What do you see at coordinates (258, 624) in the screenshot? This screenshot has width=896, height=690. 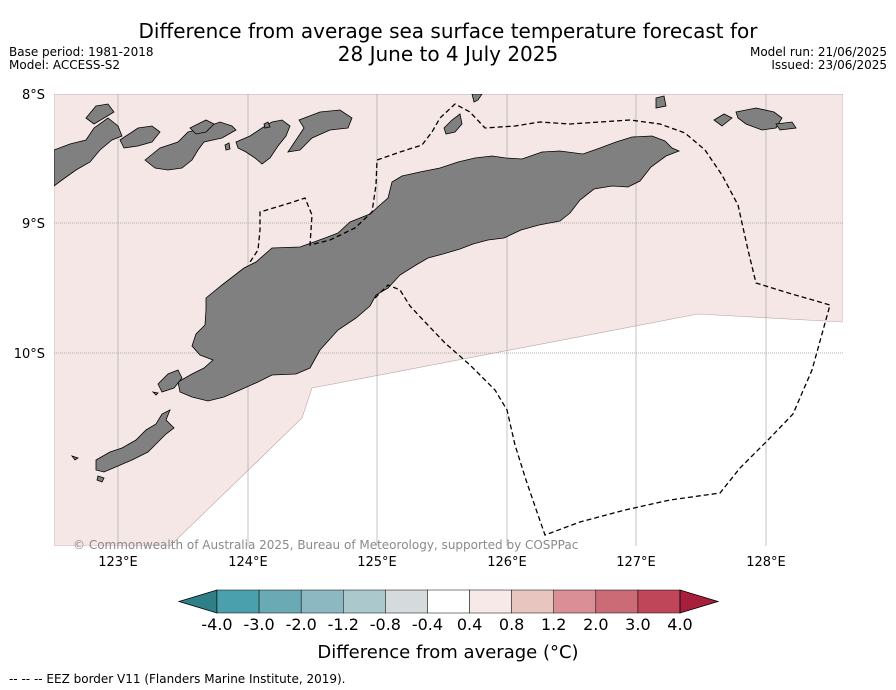 I see `colorbar-tick-label: -3.0` at bounding box center [258, 624].